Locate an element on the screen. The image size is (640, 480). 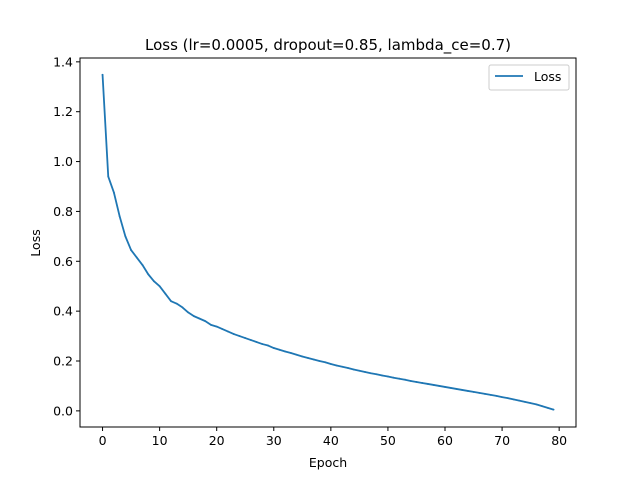
y-axis-ticks: 0.0 0.2 0.4 0.6 0.8 1.0 1.2 1.4 is located at coordinates (66, 236).